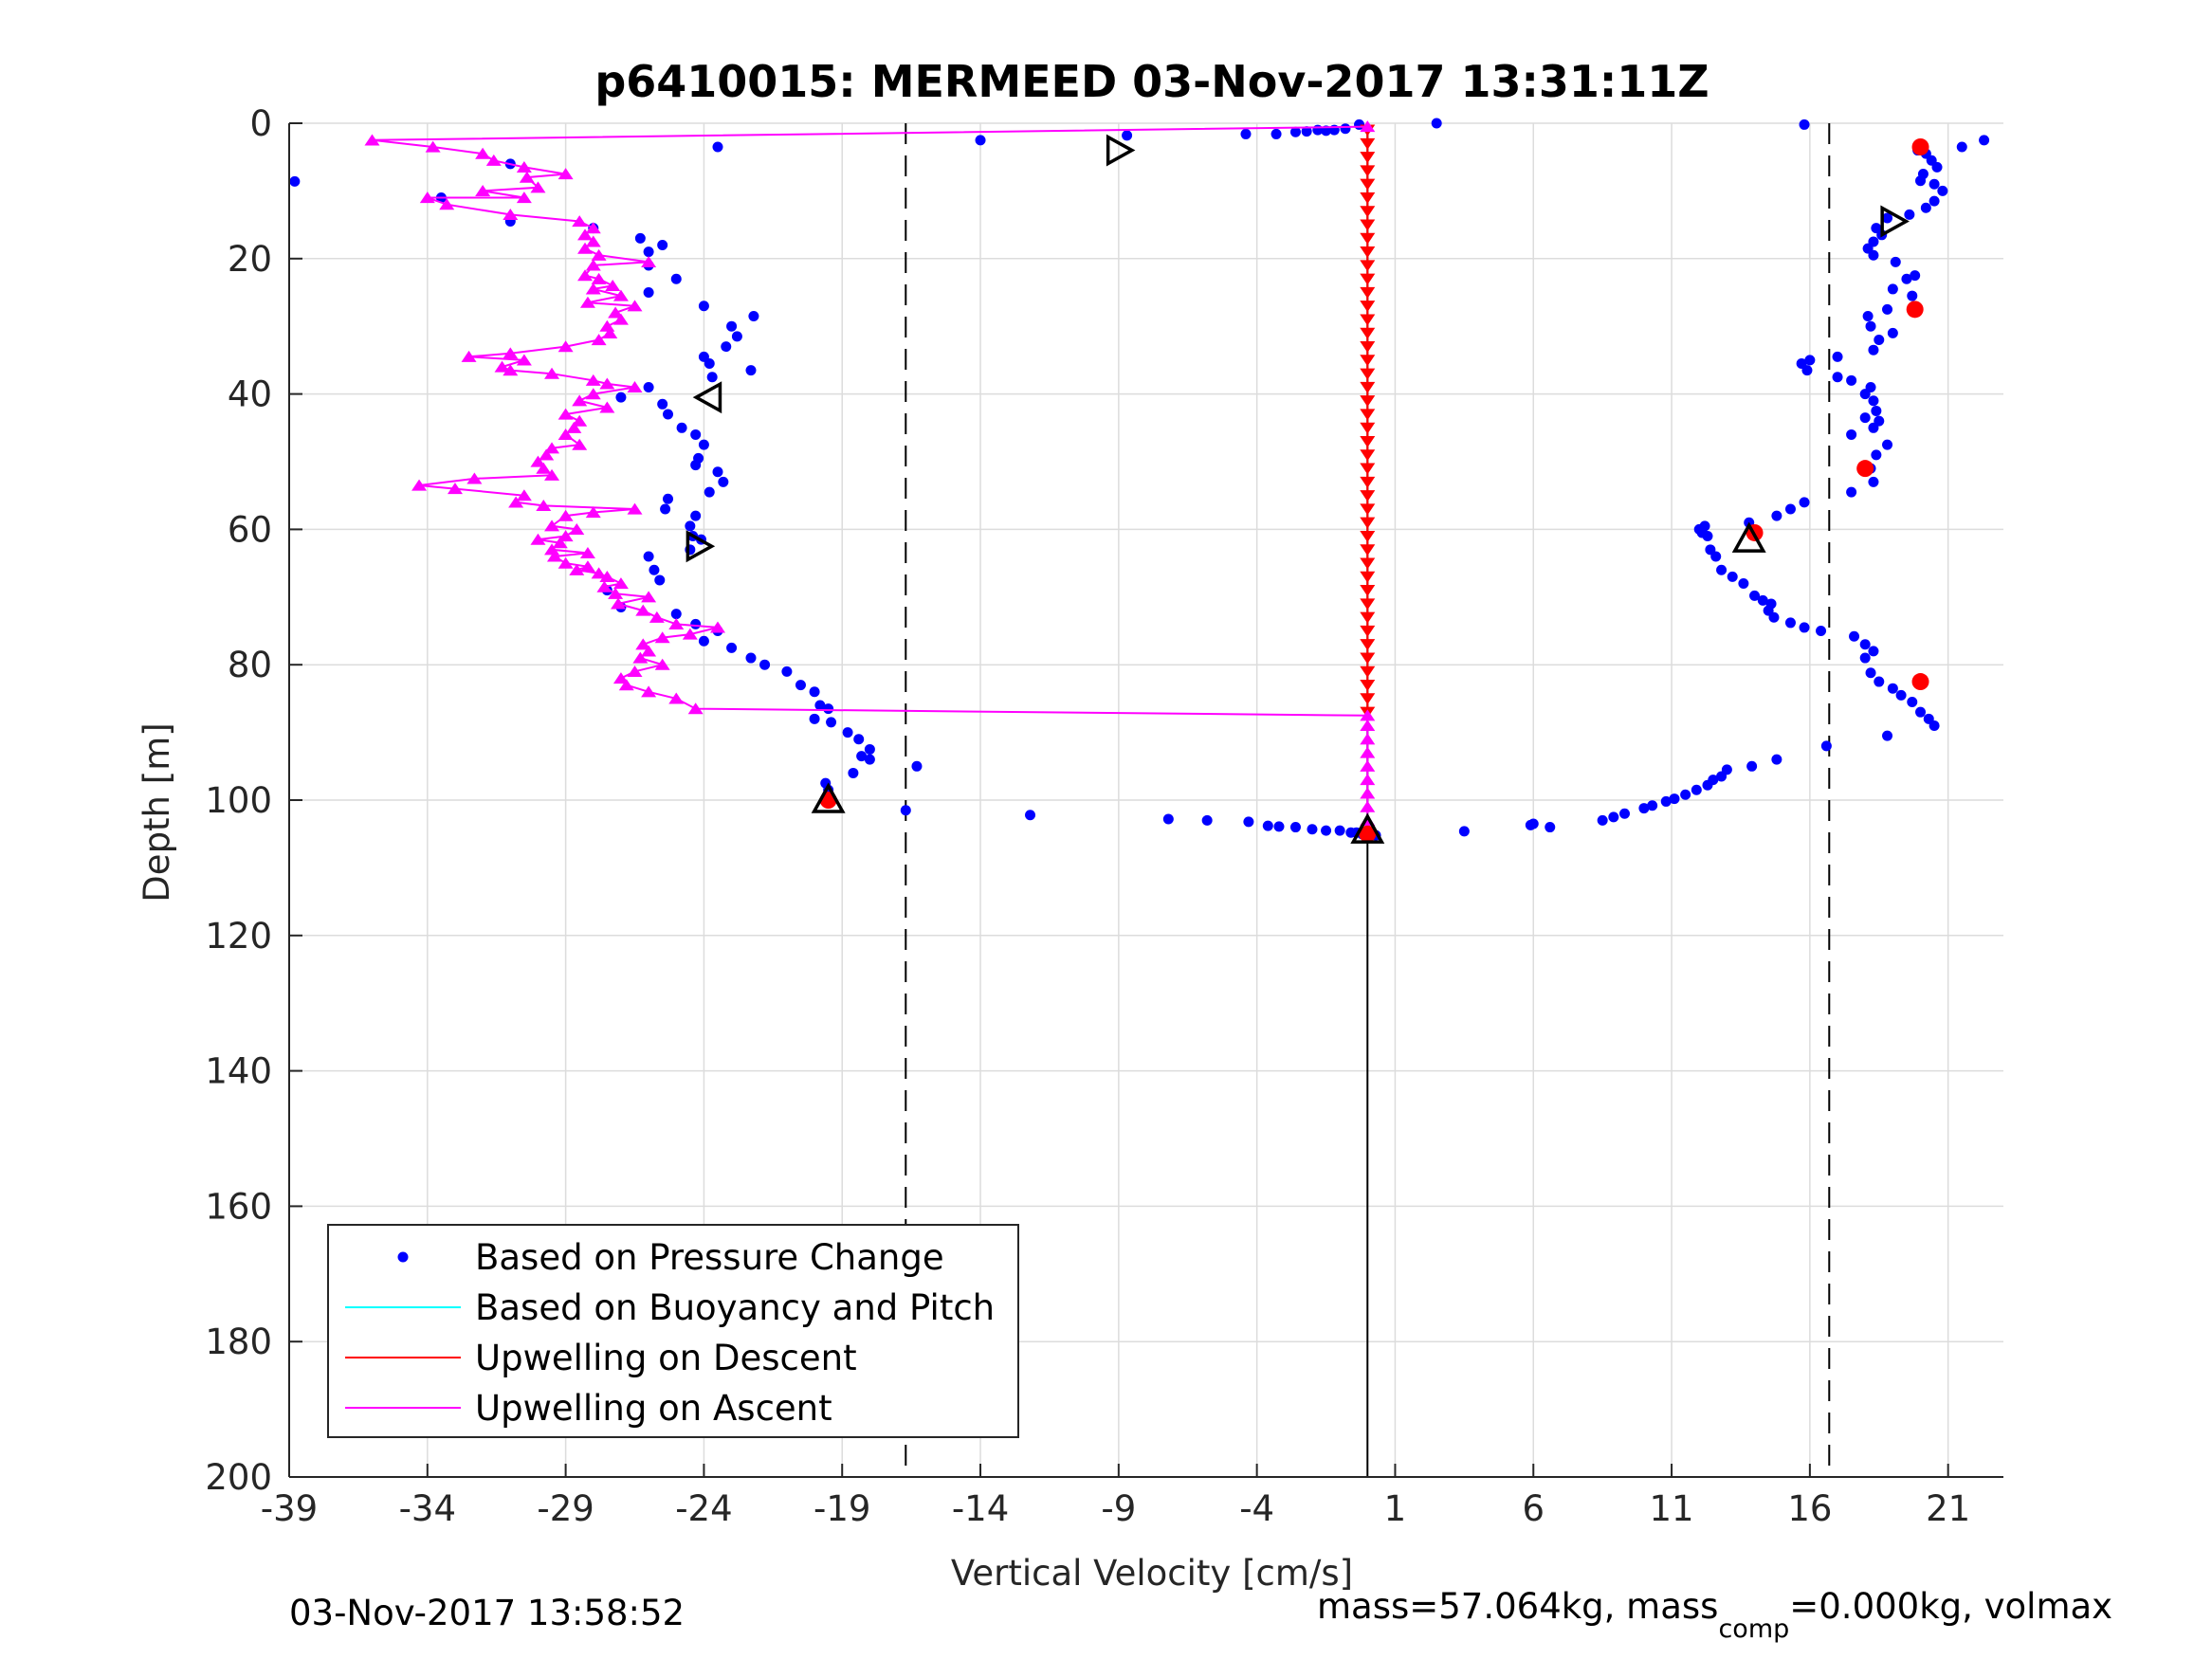 Image resolution: width=2212 pixels, height=1659 pixels. What do you see at coordinates (250, 259) in the screenshot?
I see `y-tick-label: 20` at bounding box center [250, 259].